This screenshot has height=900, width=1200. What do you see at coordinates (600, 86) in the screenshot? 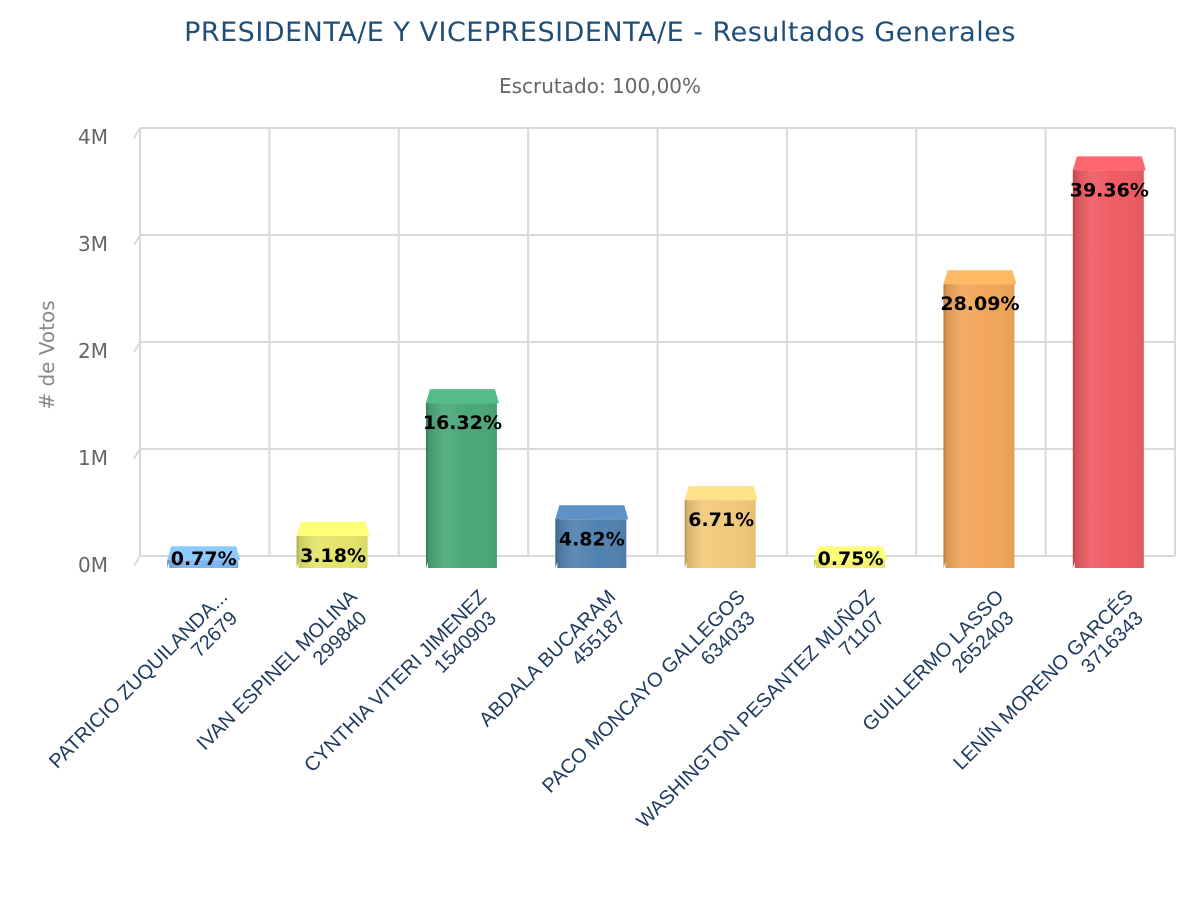
I see `chart-subtitle: Escrutado: 100,00%` at bounding box center [600, 86].